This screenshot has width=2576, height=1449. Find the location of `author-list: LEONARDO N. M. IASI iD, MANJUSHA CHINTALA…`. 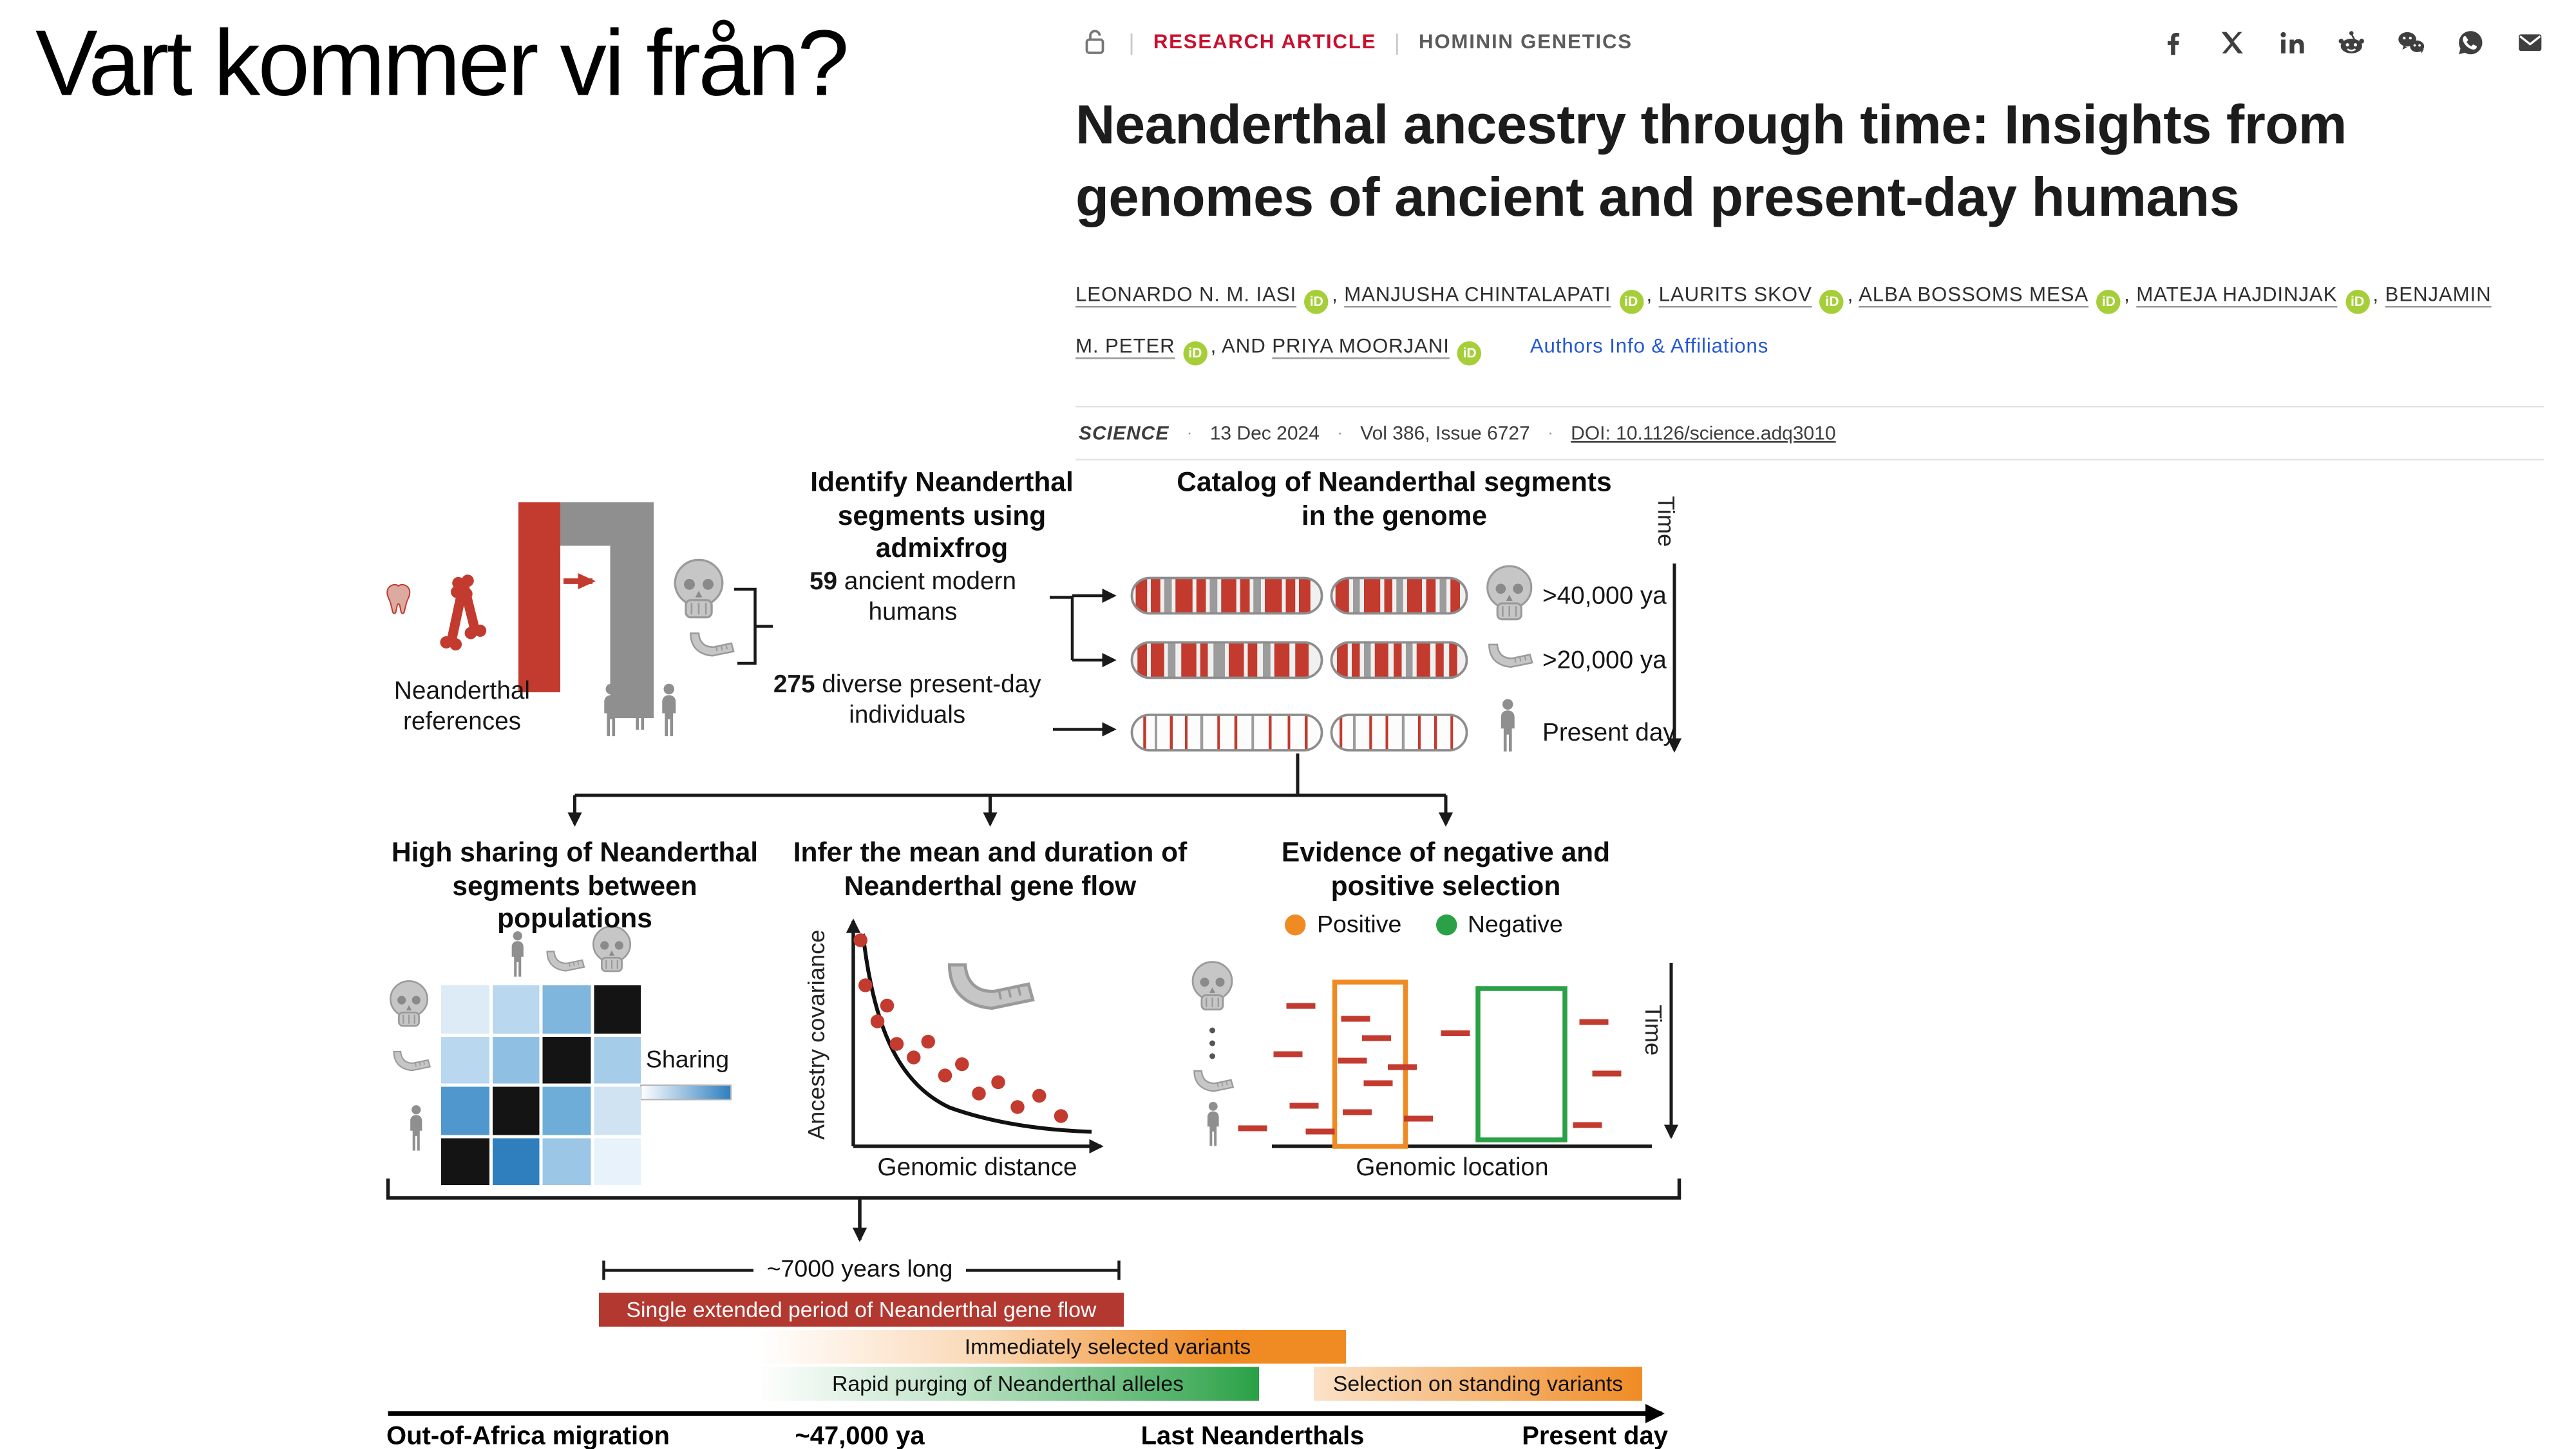

author-list: LEONARDO N. M. IASI iD, MANJUSHA CHINTALA… is located at coordinates (1783, 321).